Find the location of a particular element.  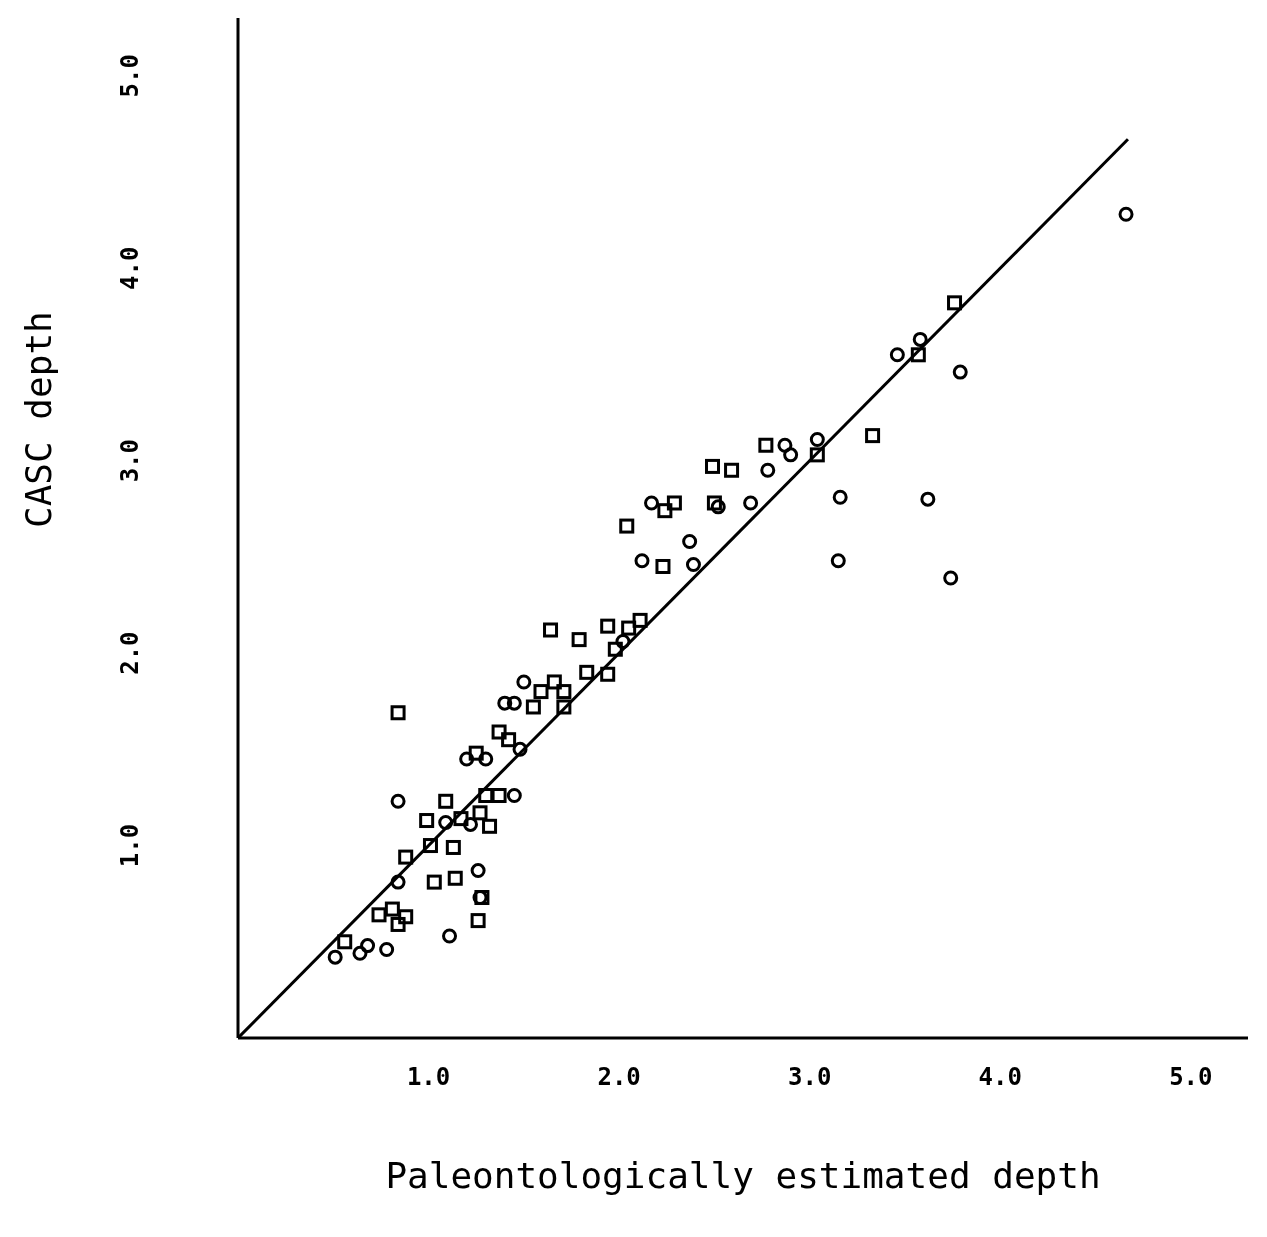

y-axis-title: CASC depth is located at coordinates (38, 419).